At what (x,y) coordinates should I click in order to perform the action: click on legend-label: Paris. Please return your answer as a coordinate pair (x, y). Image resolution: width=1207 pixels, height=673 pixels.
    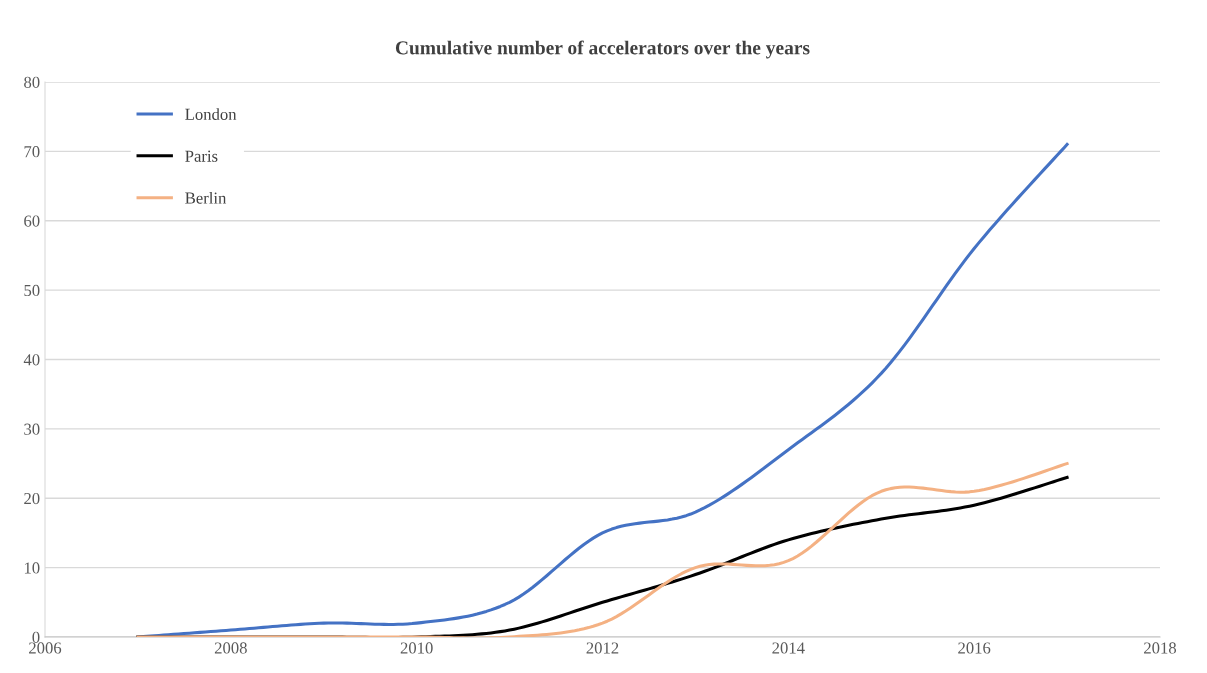
    Looking at the image, I should click on (201, 156).